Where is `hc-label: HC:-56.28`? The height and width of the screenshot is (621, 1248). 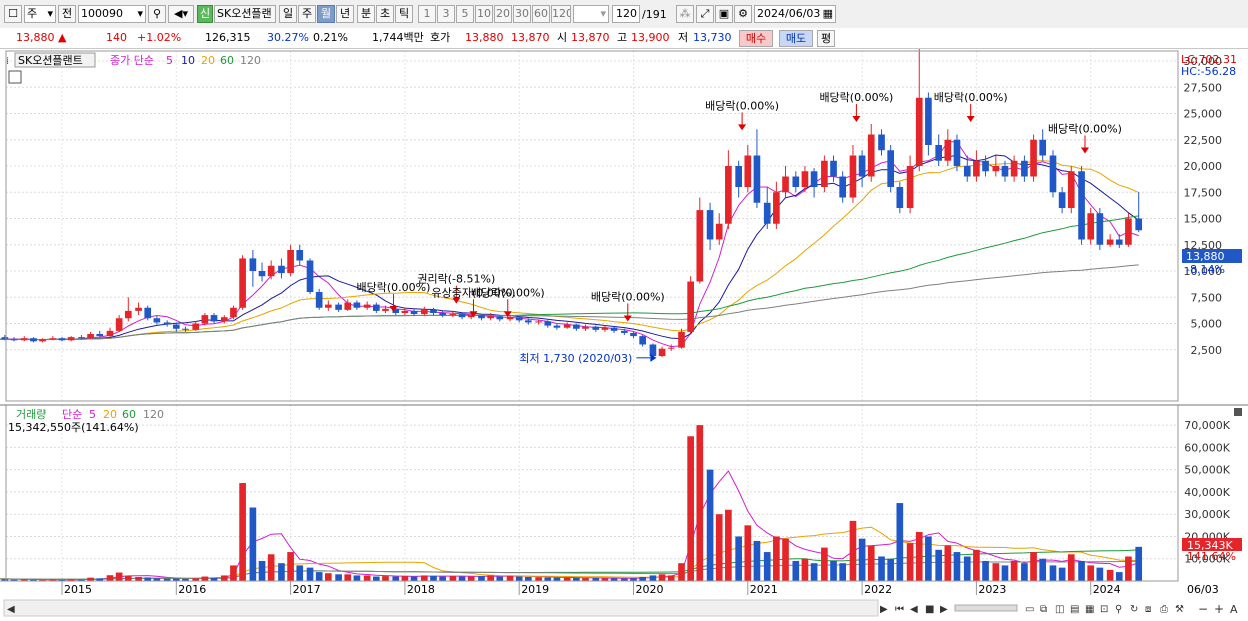
hc-label: HC:-56.28 is located at coordinates (1208, 71).